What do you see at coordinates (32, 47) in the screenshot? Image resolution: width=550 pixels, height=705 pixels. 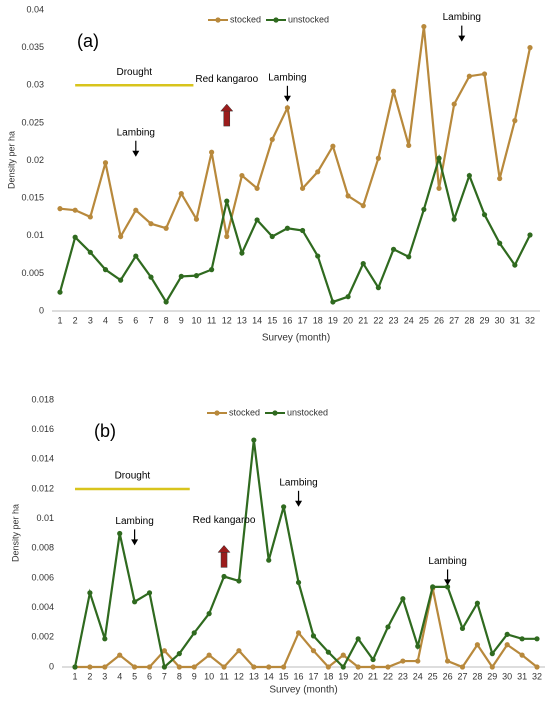 I see `y-tick-label: 0.035` at bounding box center [32, 47].